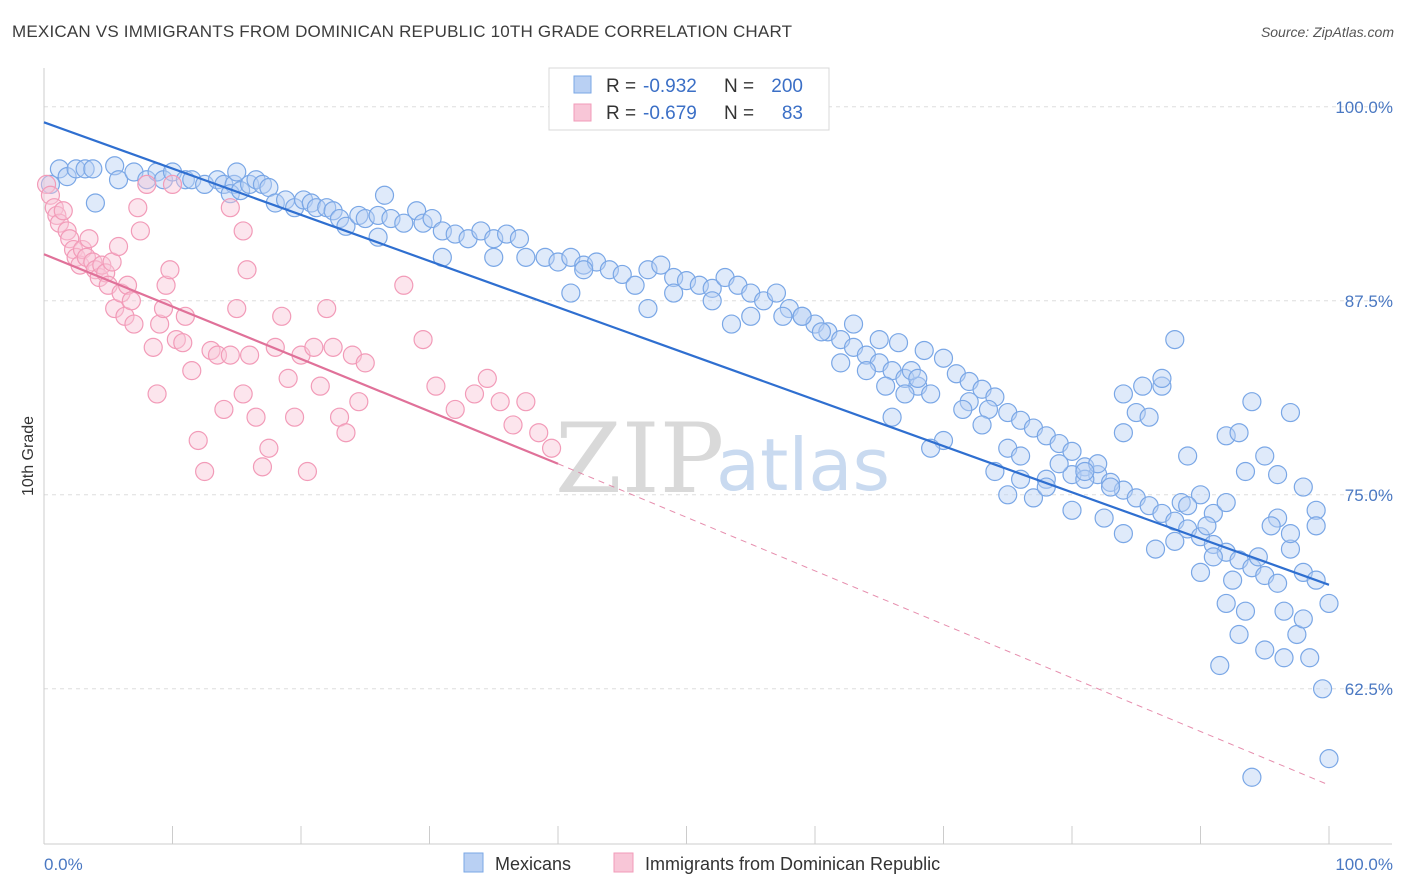 This screenshot has width=1406, height=892. Describe the element at coordinates (582, 112) in the screenshot. I see `legend-swatch-dominican` at that location.